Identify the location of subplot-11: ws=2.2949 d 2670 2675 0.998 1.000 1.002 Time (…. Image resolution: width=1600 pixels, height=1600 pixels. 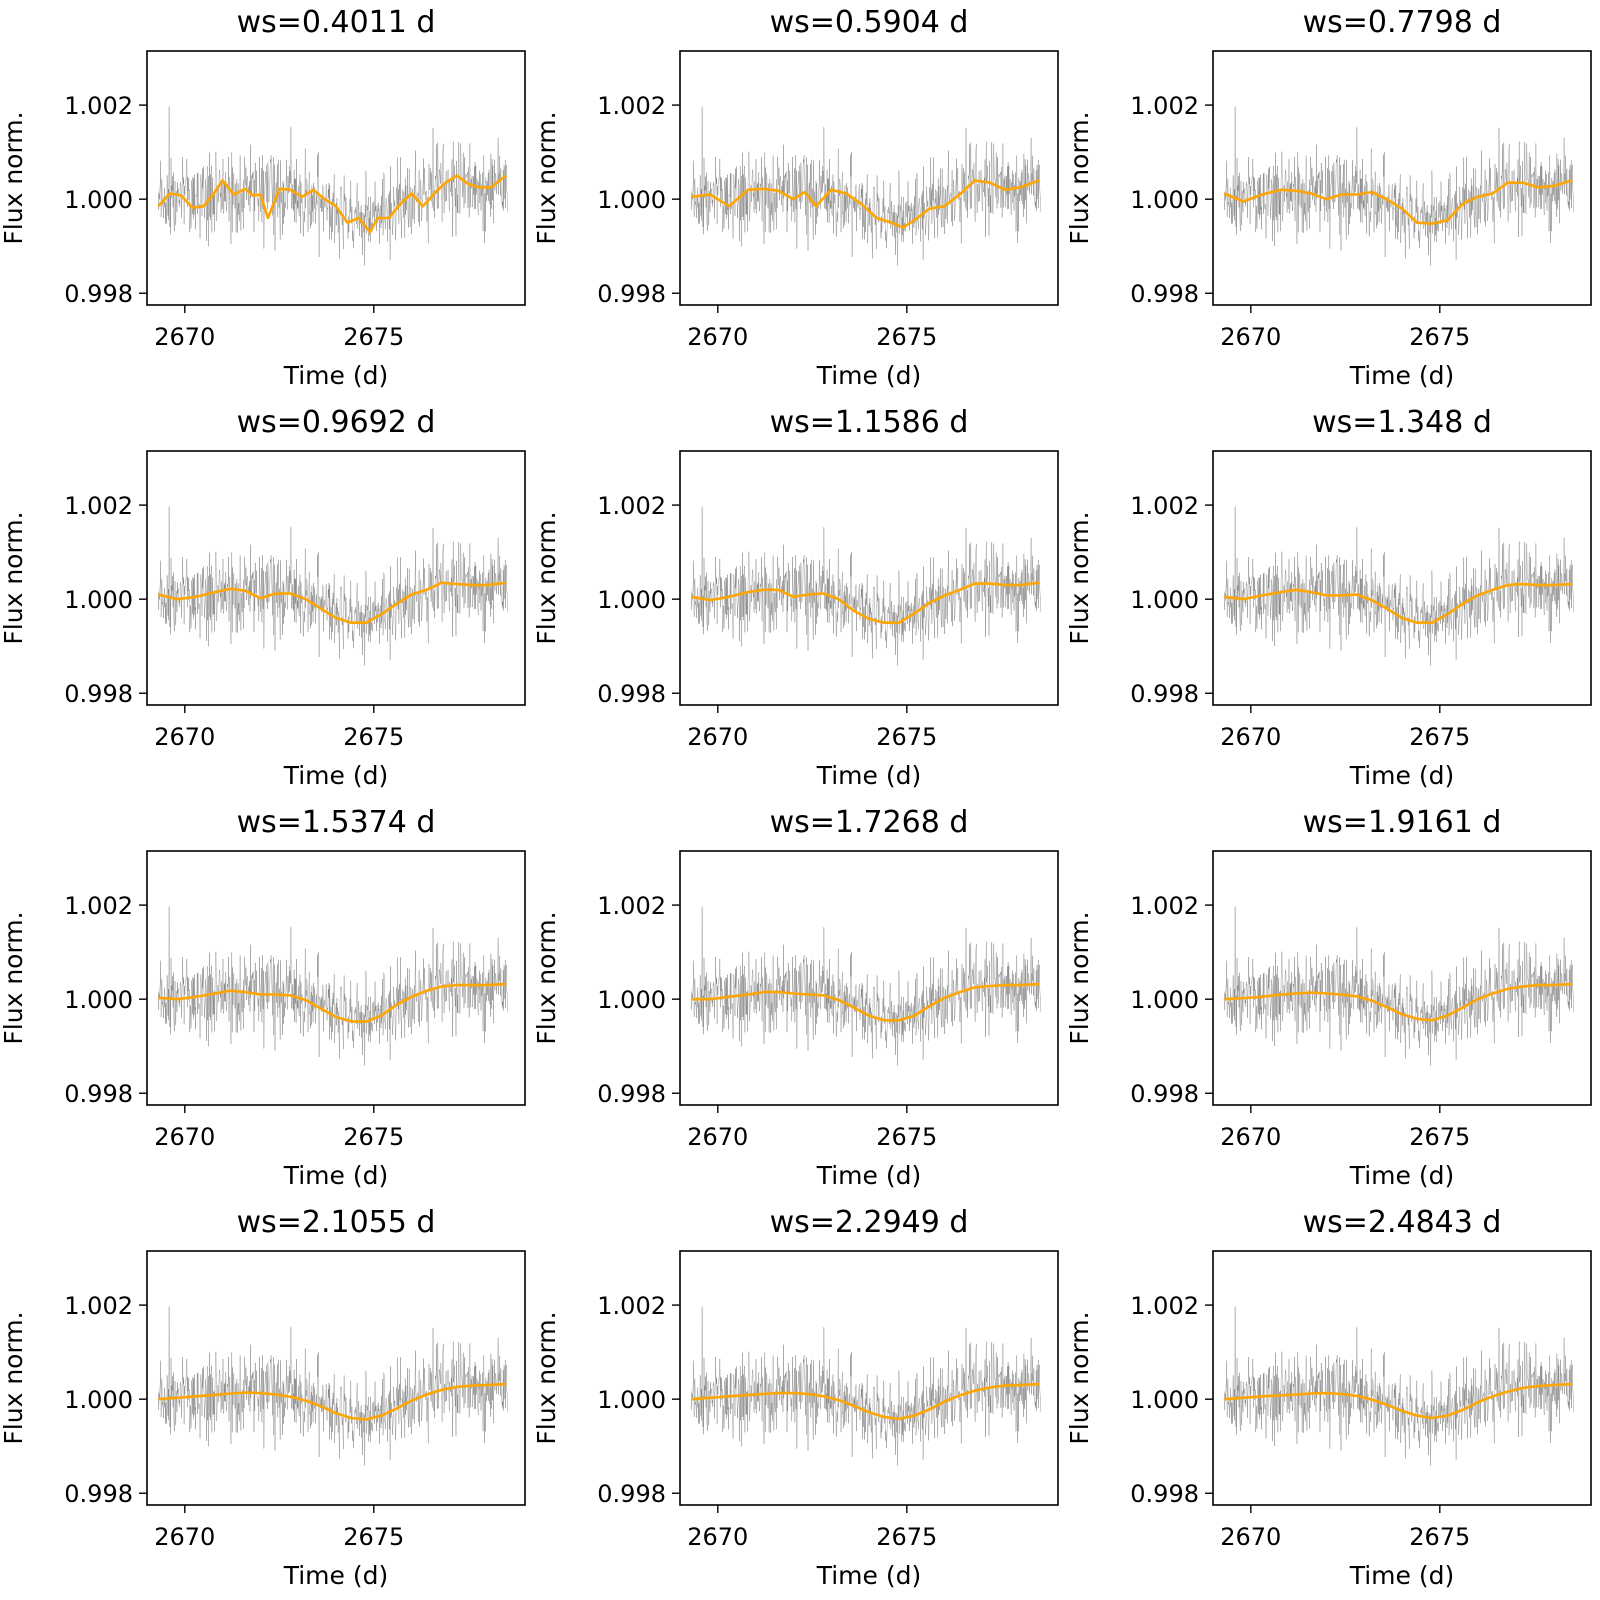
(795, 1397).